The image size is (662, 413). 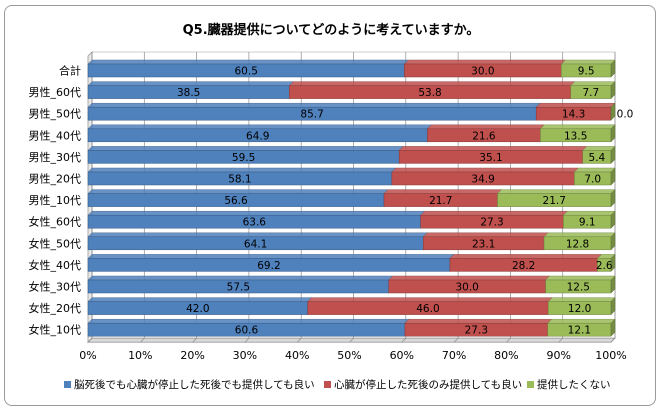 I want to click on data-label: 64.1, so click(x=255, y=244).